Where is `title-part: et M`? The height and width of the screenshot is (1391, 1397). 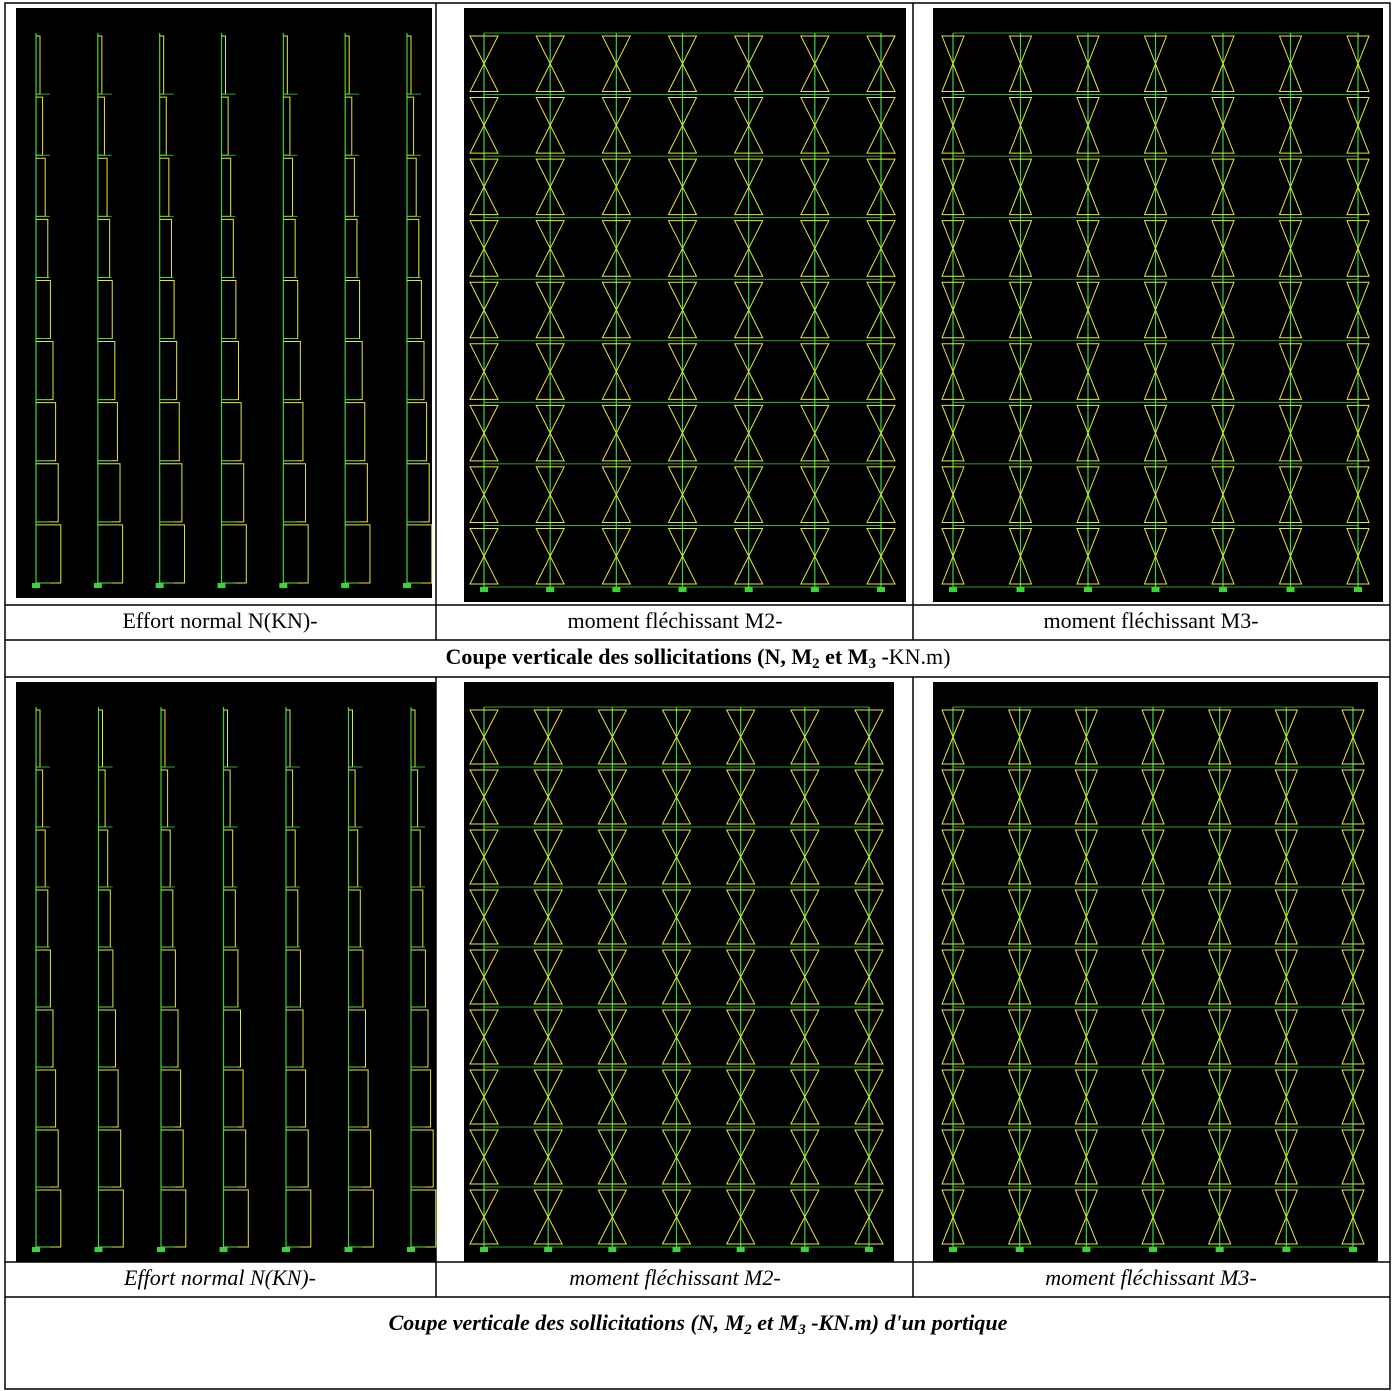
title-part: et M is located at coordinates (844, 656).